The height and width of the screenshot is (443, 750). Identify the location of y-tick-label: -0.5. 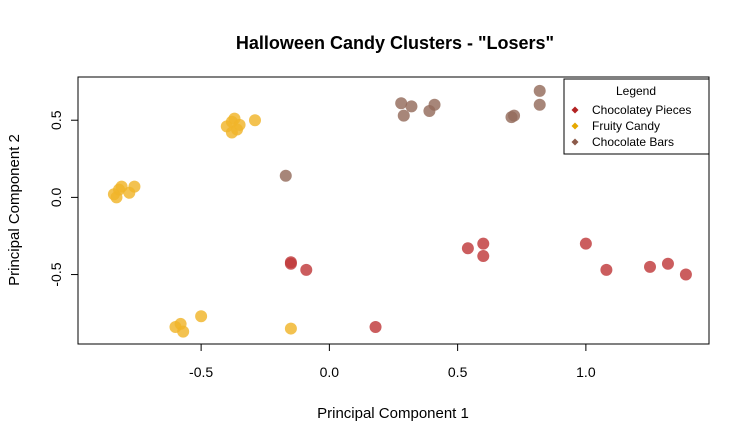
(56, 274).